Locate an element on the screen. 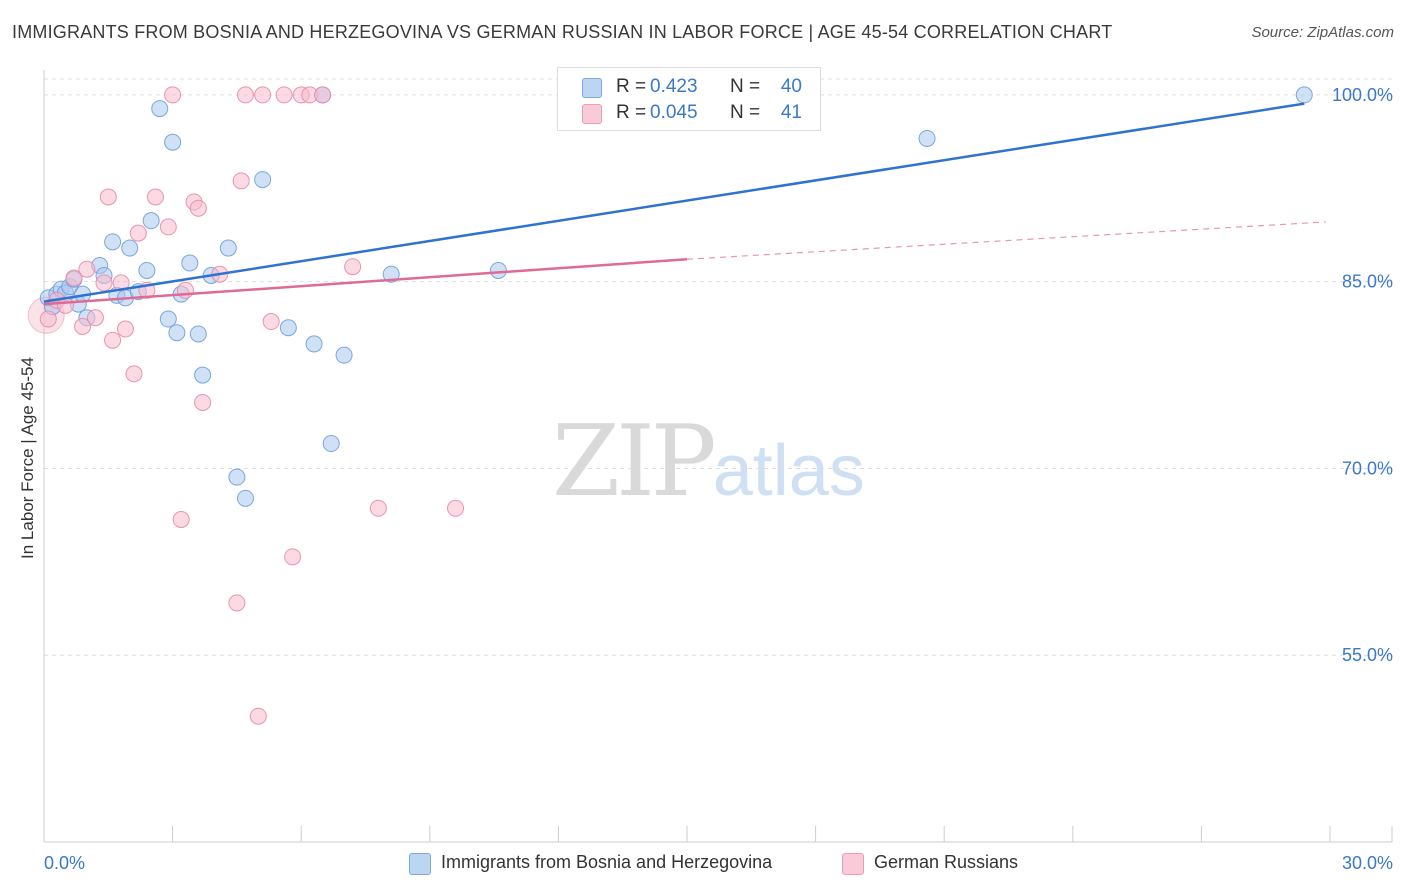 The width and height of the screenshot is (1406, 892). y-tick-label: 55.0% is located at coordinates (1367, 655).